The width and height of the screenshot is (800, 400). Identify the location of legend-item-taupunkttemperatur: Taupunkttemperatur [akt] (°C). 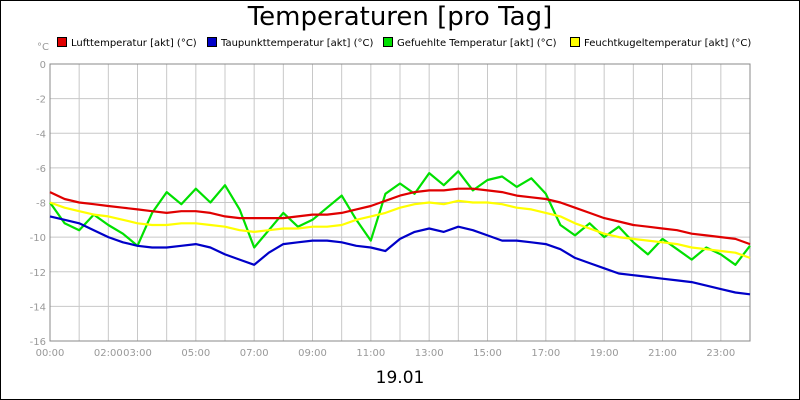
(290, 43).